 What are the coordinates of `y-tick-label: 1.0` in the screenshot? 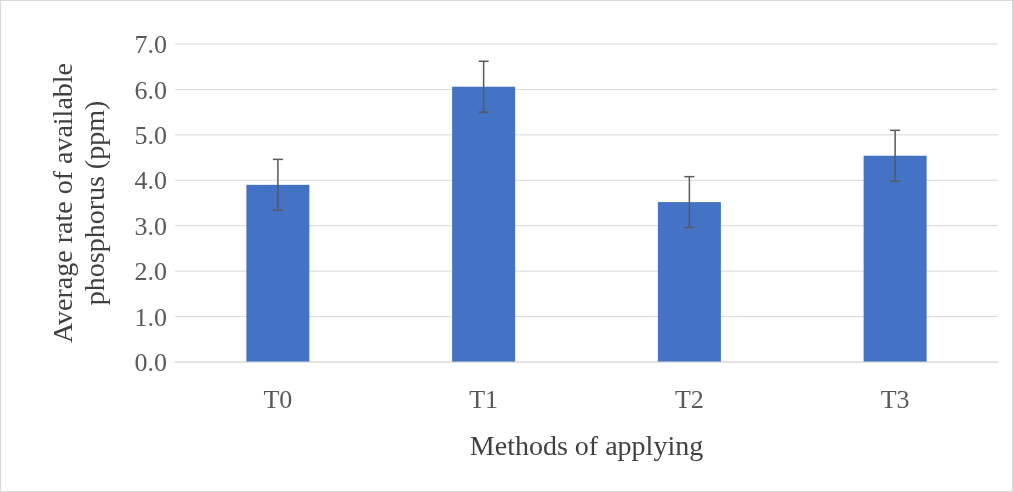 It's located at (150, 317).